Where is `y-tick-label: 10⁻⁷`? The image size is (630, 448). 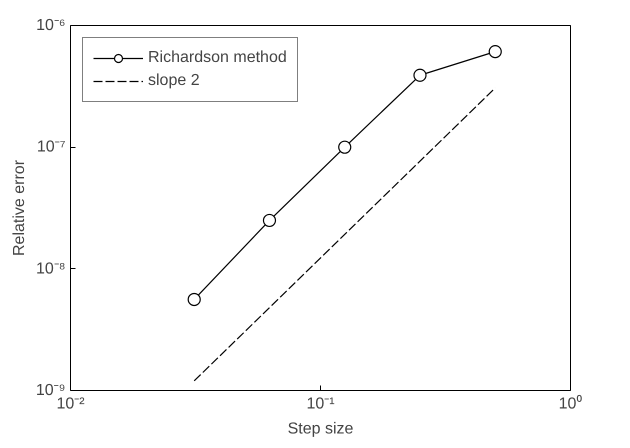 y-tick-label: 10⁻⁷ is located at coordinates (51, 147).